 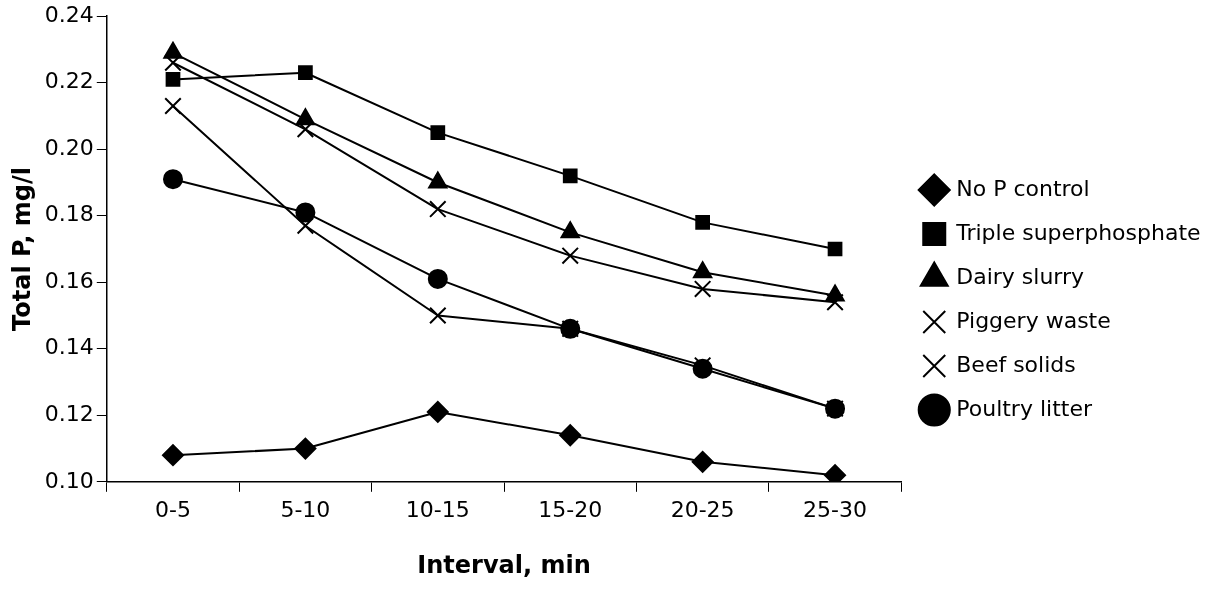 I want to click on legend-label: Dairy slurry, so click(x=1020, y=276).